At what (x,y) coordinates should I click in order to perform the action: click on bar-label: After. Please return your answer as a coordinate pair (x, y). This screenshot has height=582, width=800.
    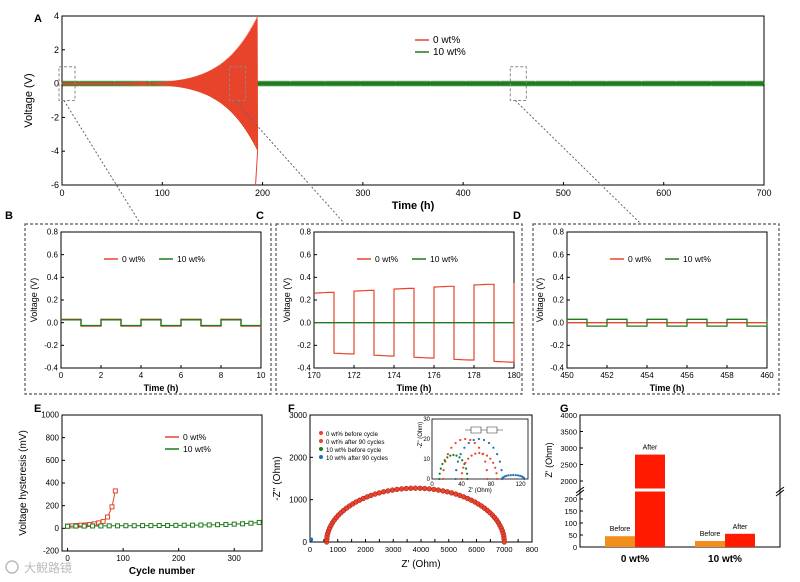
    Looking at the image, I should click on (650, 448).